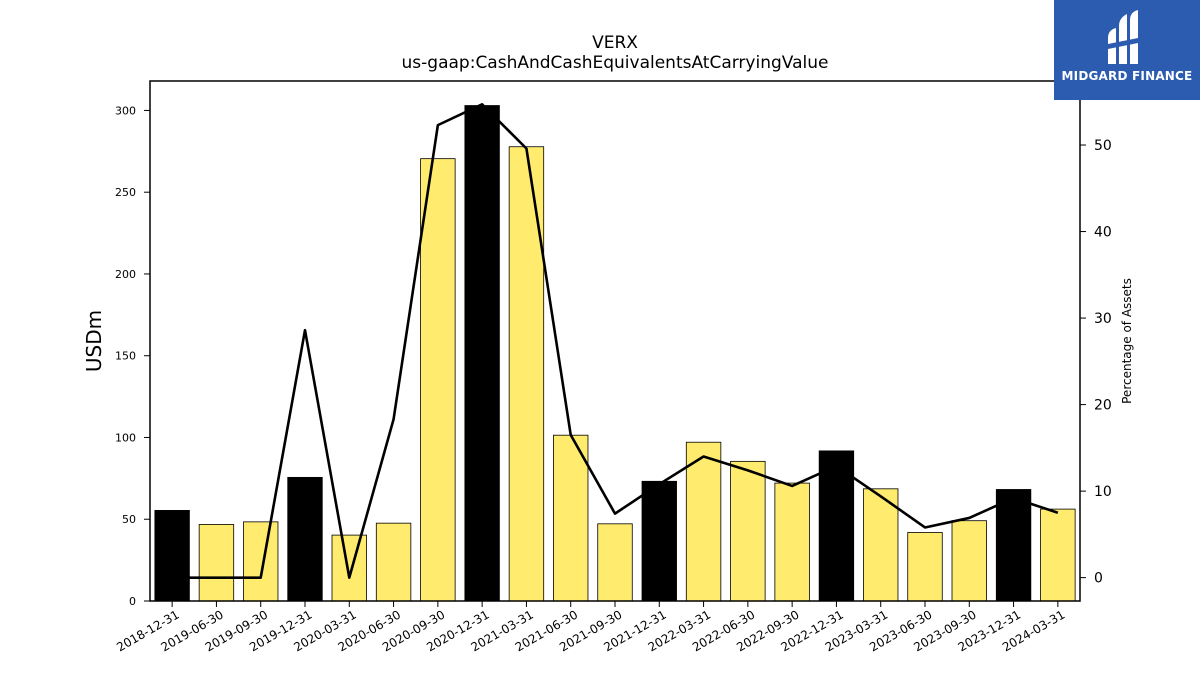 The height and width of the screenshot is (675, 1200). What do you see at coordinates (1103, 492) in the screenshot?
I see `right-tick-label: 10` at bounding box center [1103, 492].